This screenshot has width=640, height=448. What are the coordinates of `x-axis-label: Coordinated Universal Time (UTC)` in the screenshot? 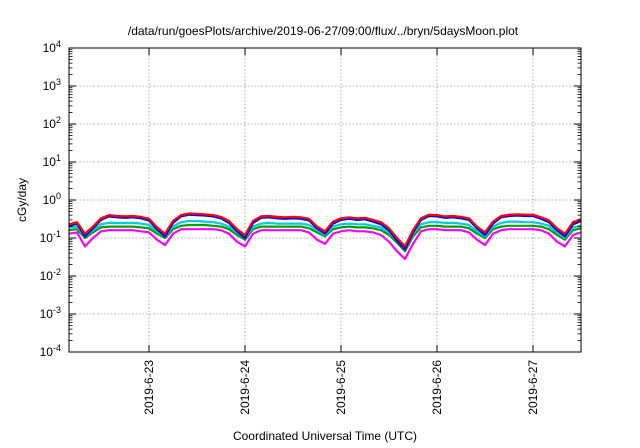 It's located at (325, 436).